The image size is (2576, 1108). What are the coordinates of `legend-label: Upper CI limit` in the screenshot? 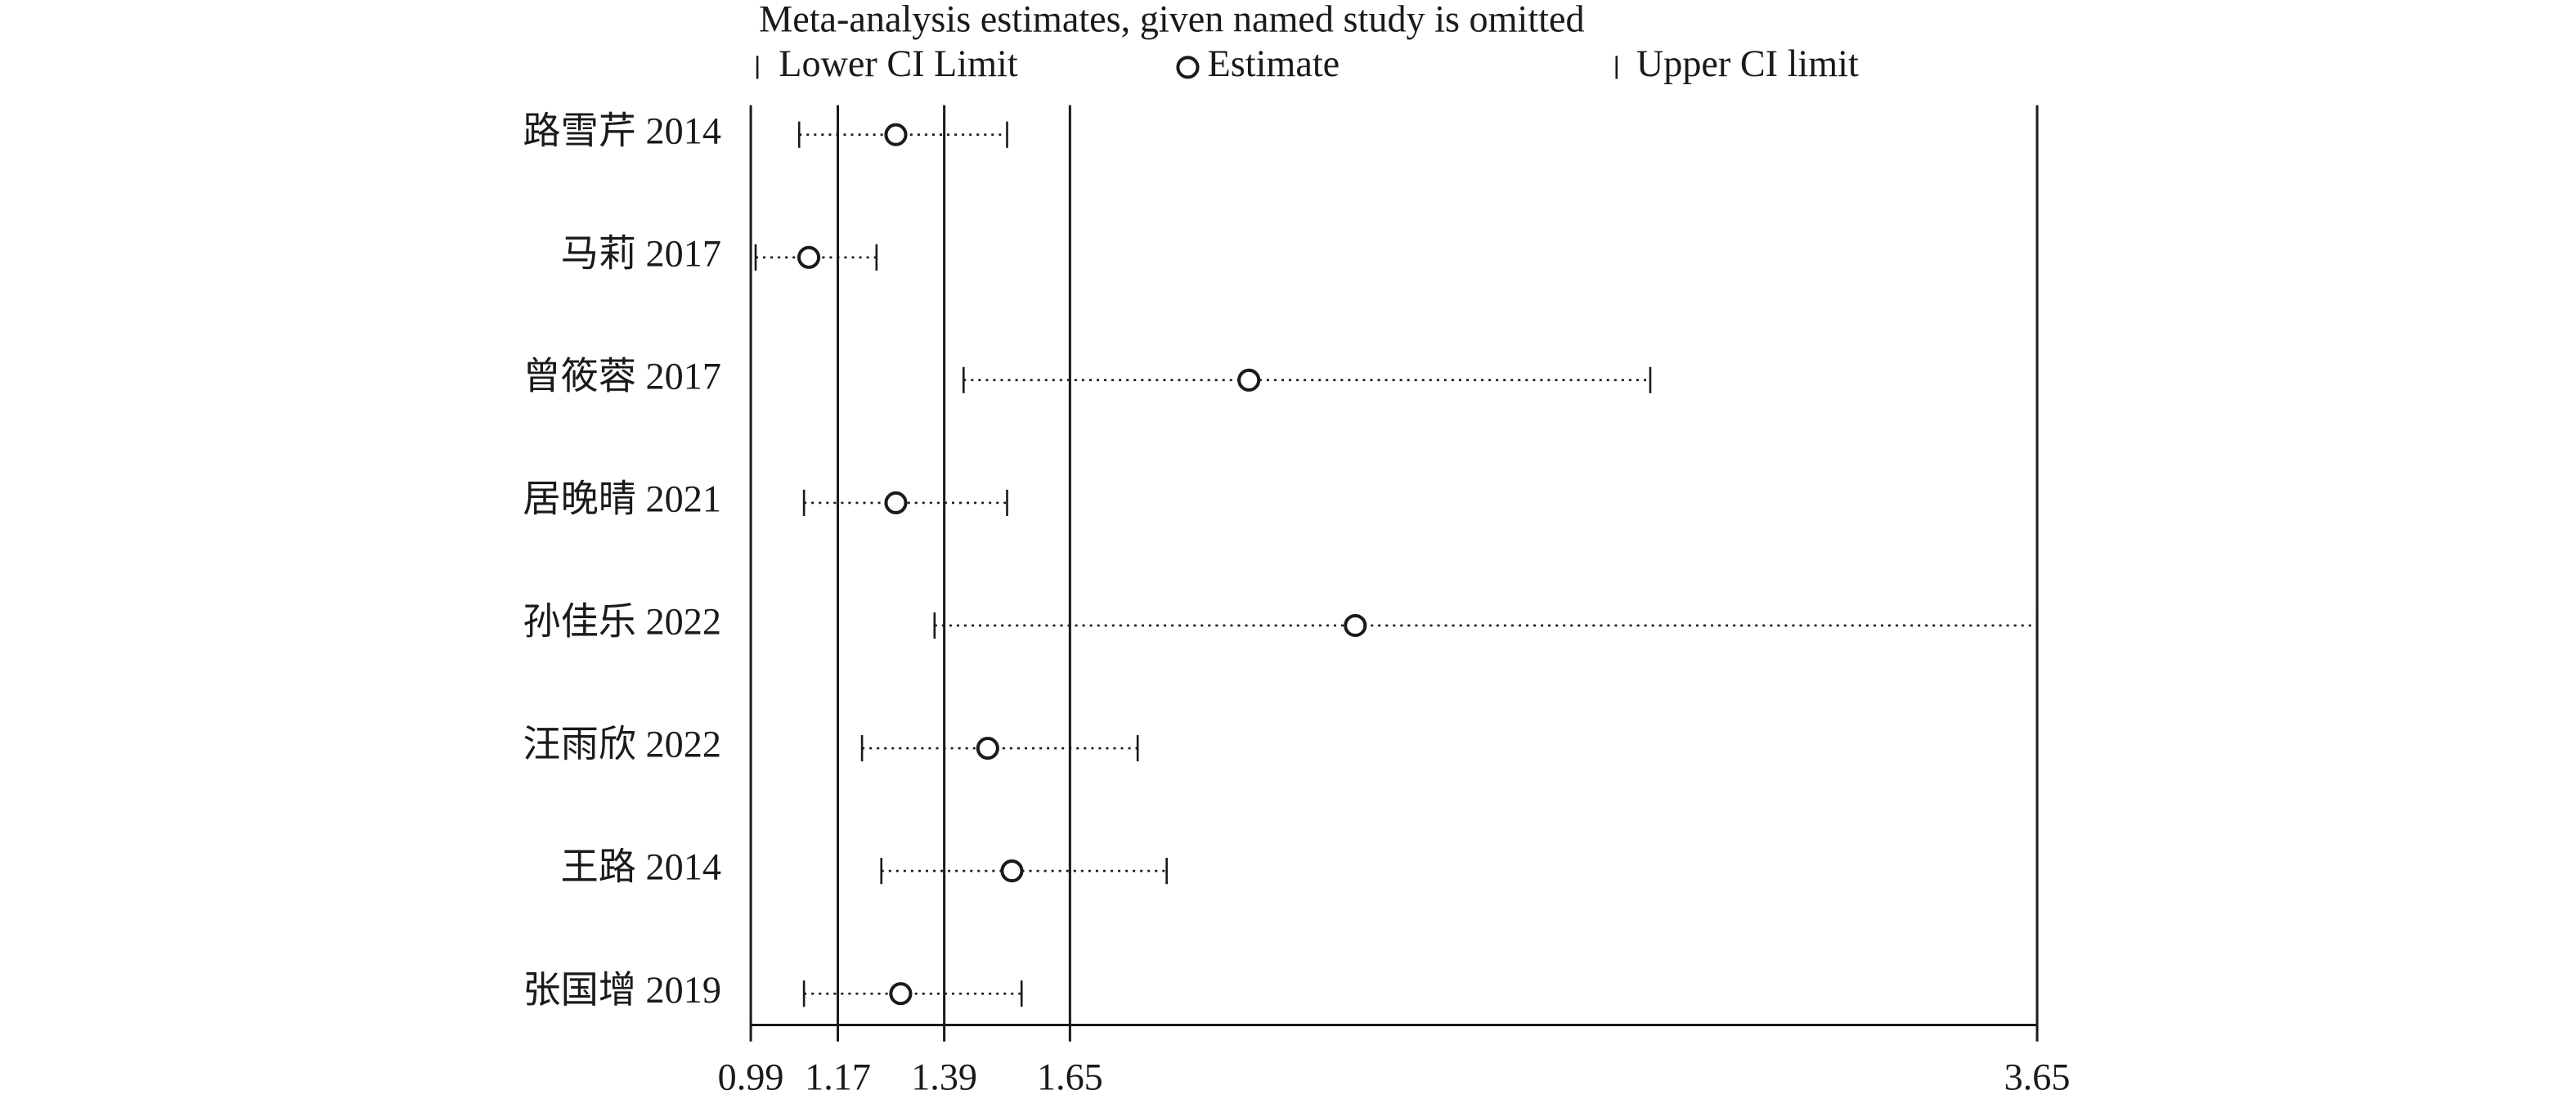 It's located at (1747, 64).